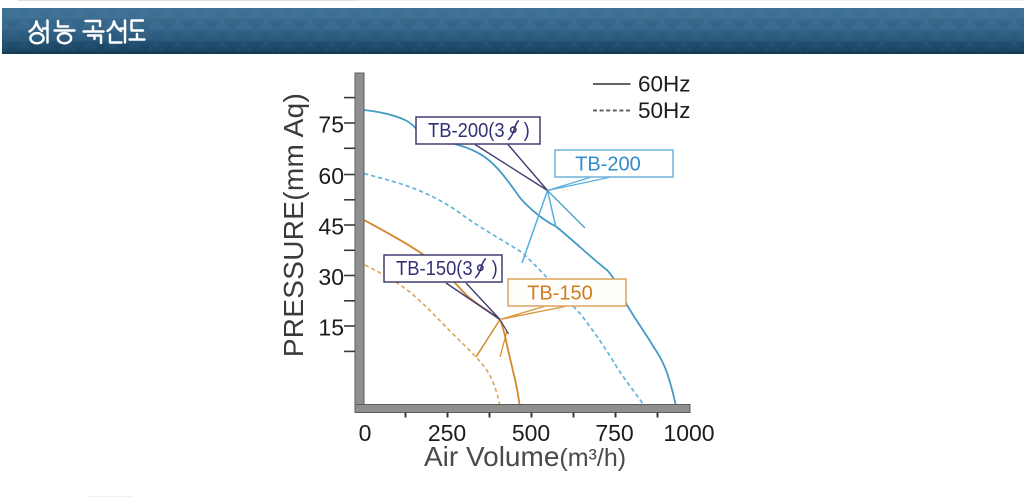 The image size is (1024, 499). What do you see at coordinates (447, 433) in the screenshot?
I see `svg-text: 250` at bounding box center [447, 433].